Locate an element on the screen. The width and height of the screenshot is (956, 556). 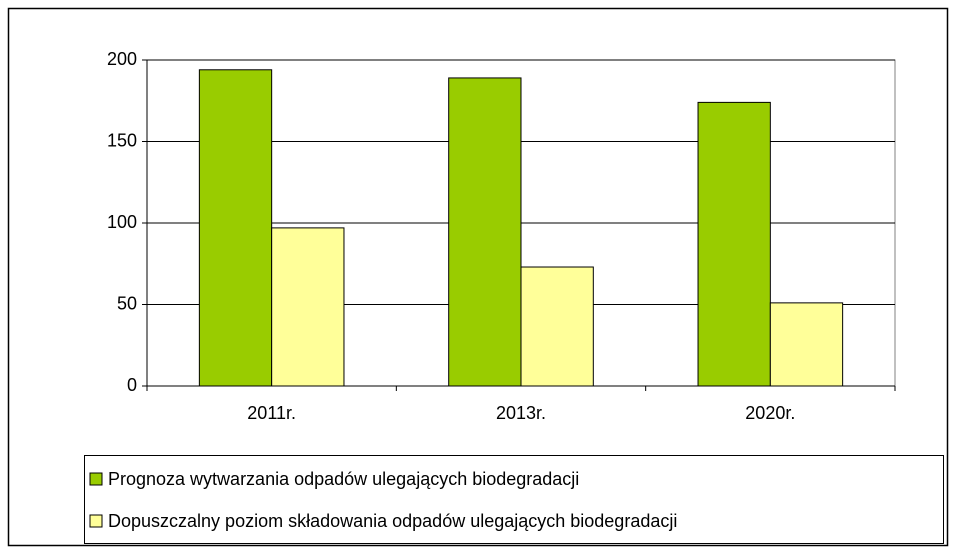
y-tick-label: 150 is located at coordinates (122, 140).